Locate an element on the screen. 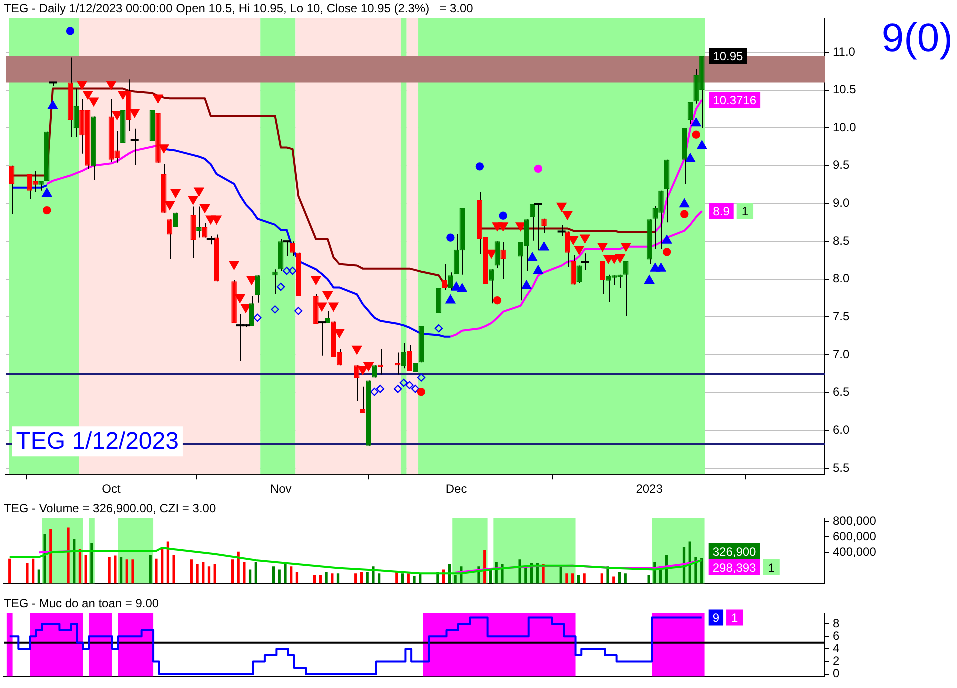  chart-title: TEG - Daily 1/12/2023 00:00:00 Open 10.5, Hi 10.95, Lo 10, Close 10.95 (2.3%) = 3.00 is located at coordinates (239, 9).